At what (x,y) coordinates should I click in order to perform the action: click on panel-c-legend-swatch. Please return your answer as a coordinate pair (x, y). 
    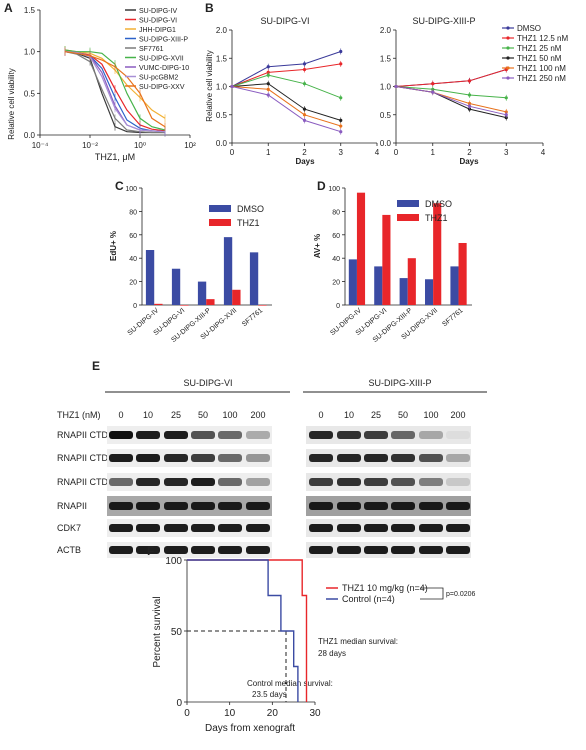
    Looking at the image, I should click on (220, 222).